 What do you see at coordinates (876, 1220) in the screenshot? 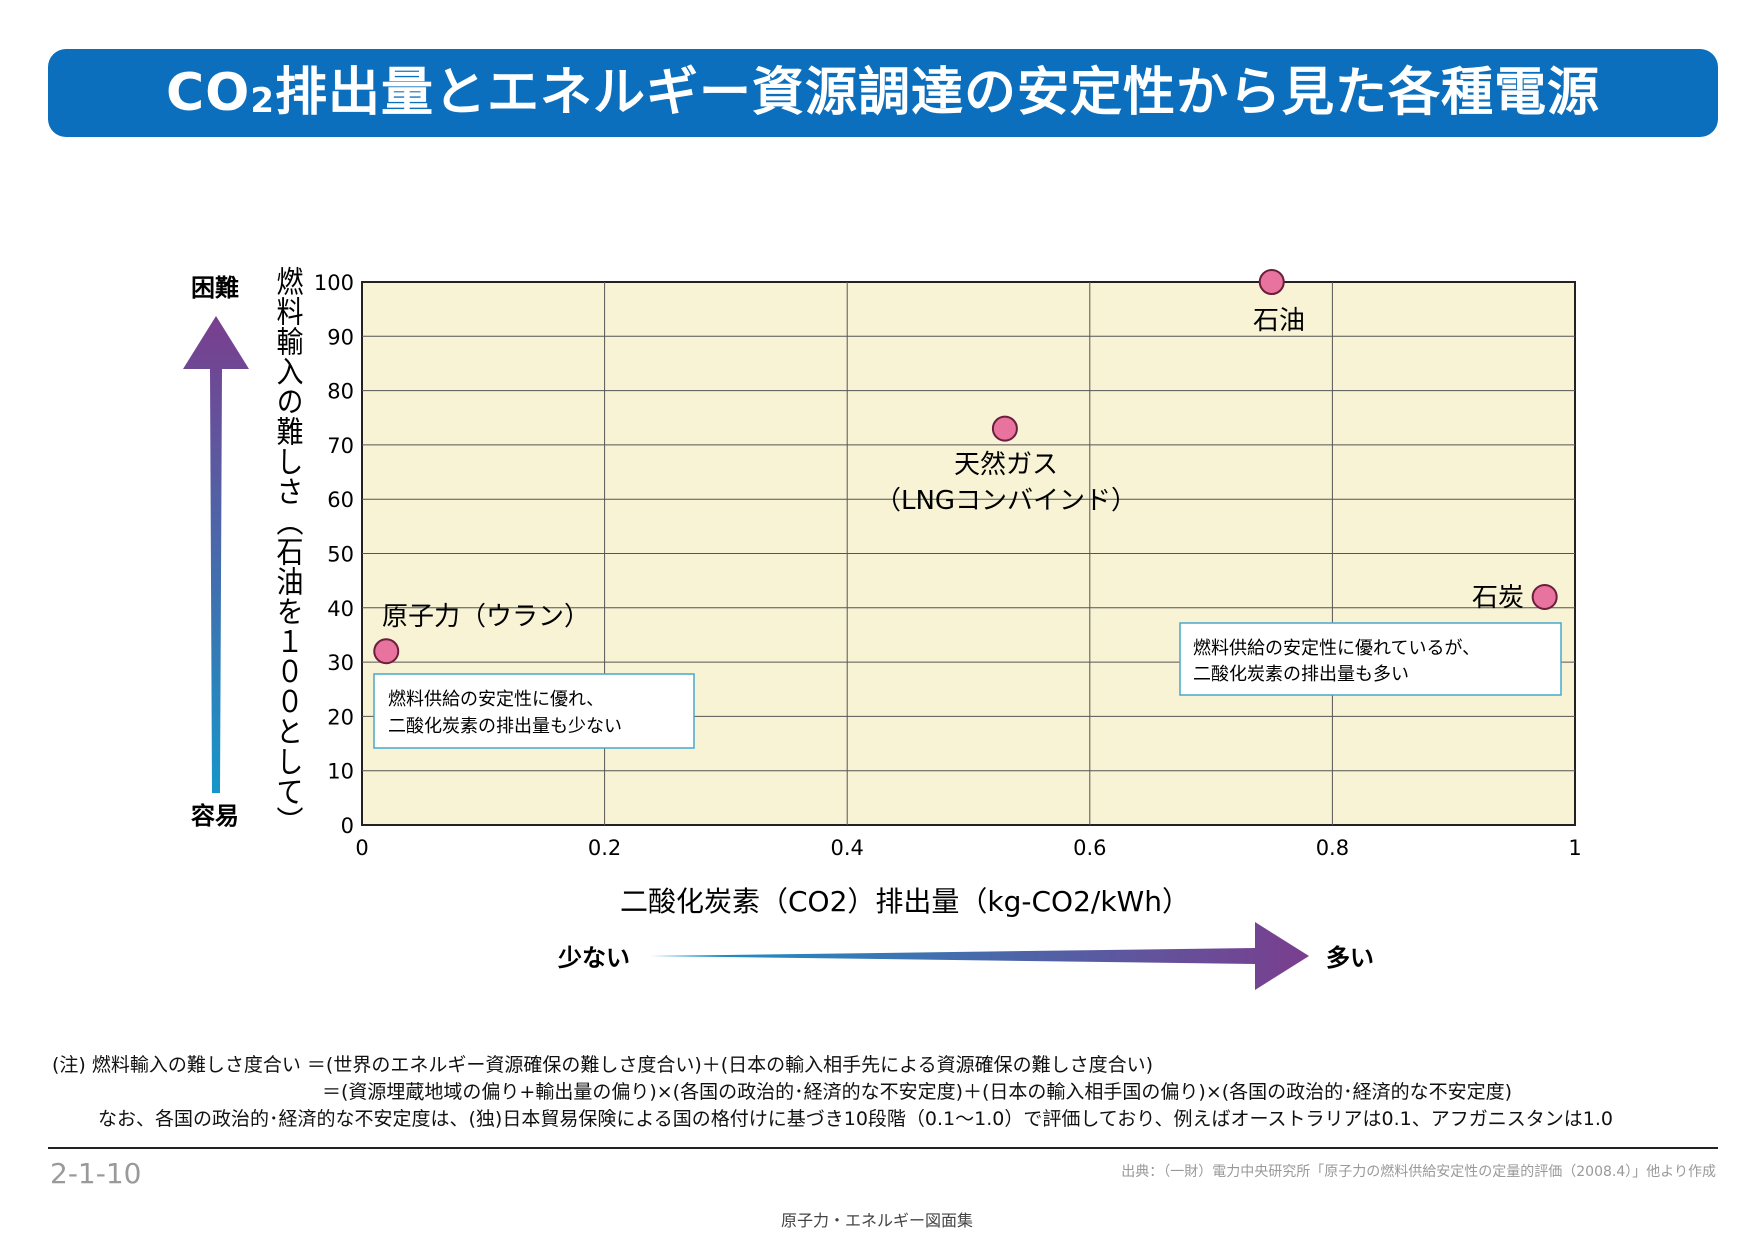
I see `publication-title: 原子力・エネルギー図面集` at bounding box center [876, 1220].